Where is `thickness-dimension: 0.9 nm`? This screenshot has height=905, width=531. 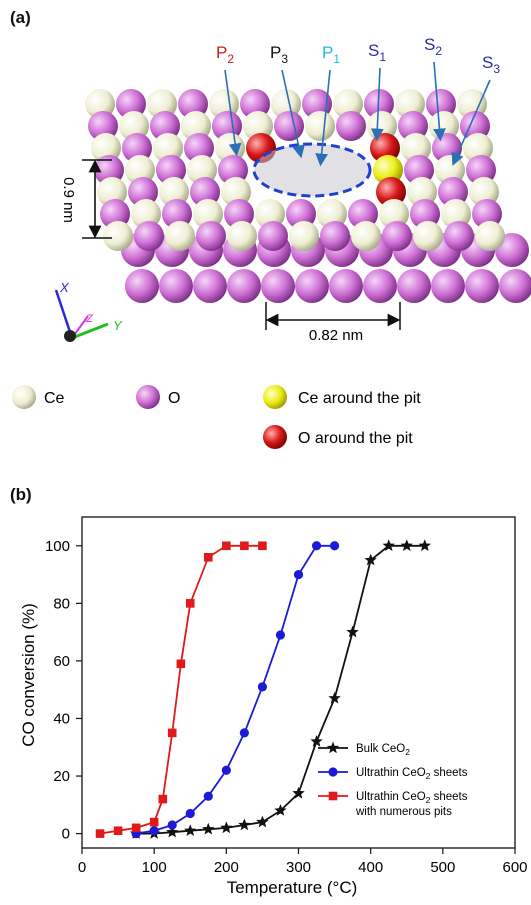 thickness-dimension: 0.9 nm is located at coordinates (86, 199).